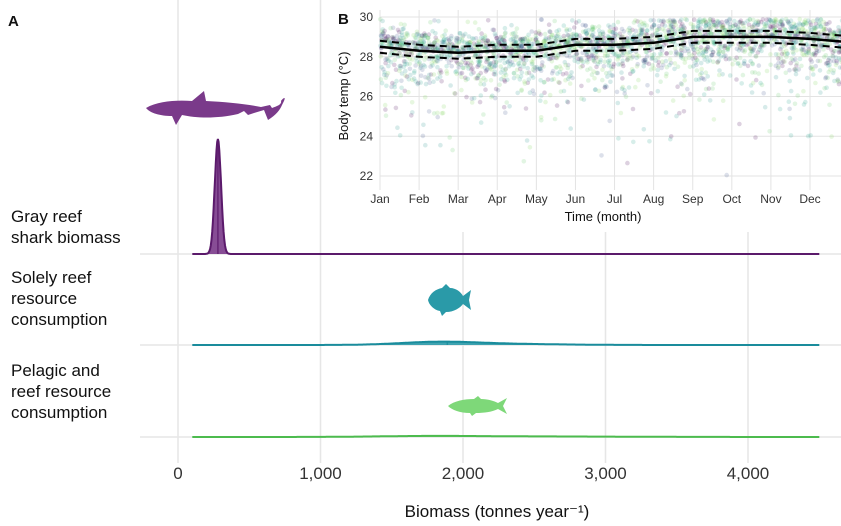 Image resolution: width=841 pixels, height=526 pixels. I want to click on panel-b-y-tick-label: 22, so click(367, 176).